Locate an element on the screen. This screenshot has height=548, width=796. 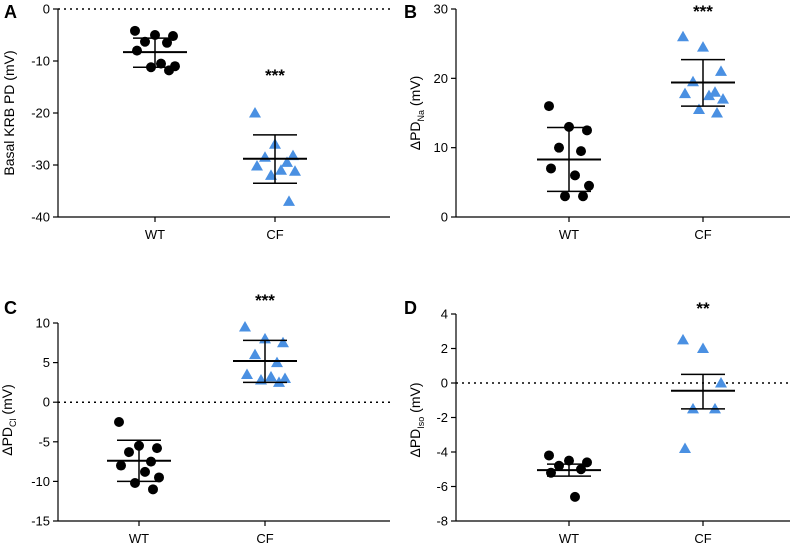
y-tick-label: 20 is located at coordinates (441, 78).